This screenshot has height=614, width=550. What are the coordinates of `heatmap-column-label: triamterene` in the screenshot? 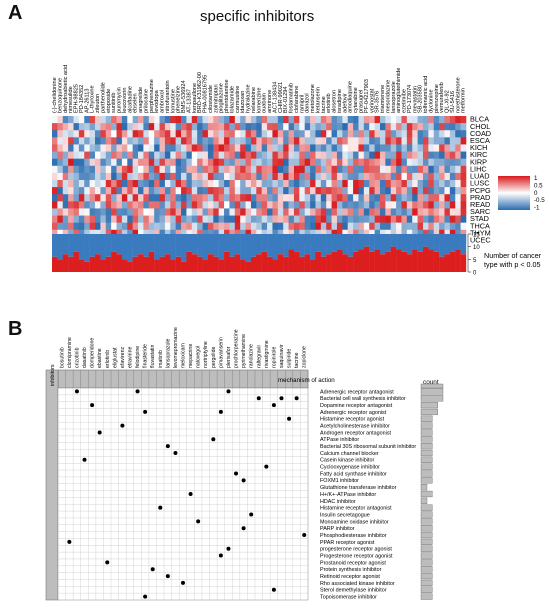 It's located at (383, 99).